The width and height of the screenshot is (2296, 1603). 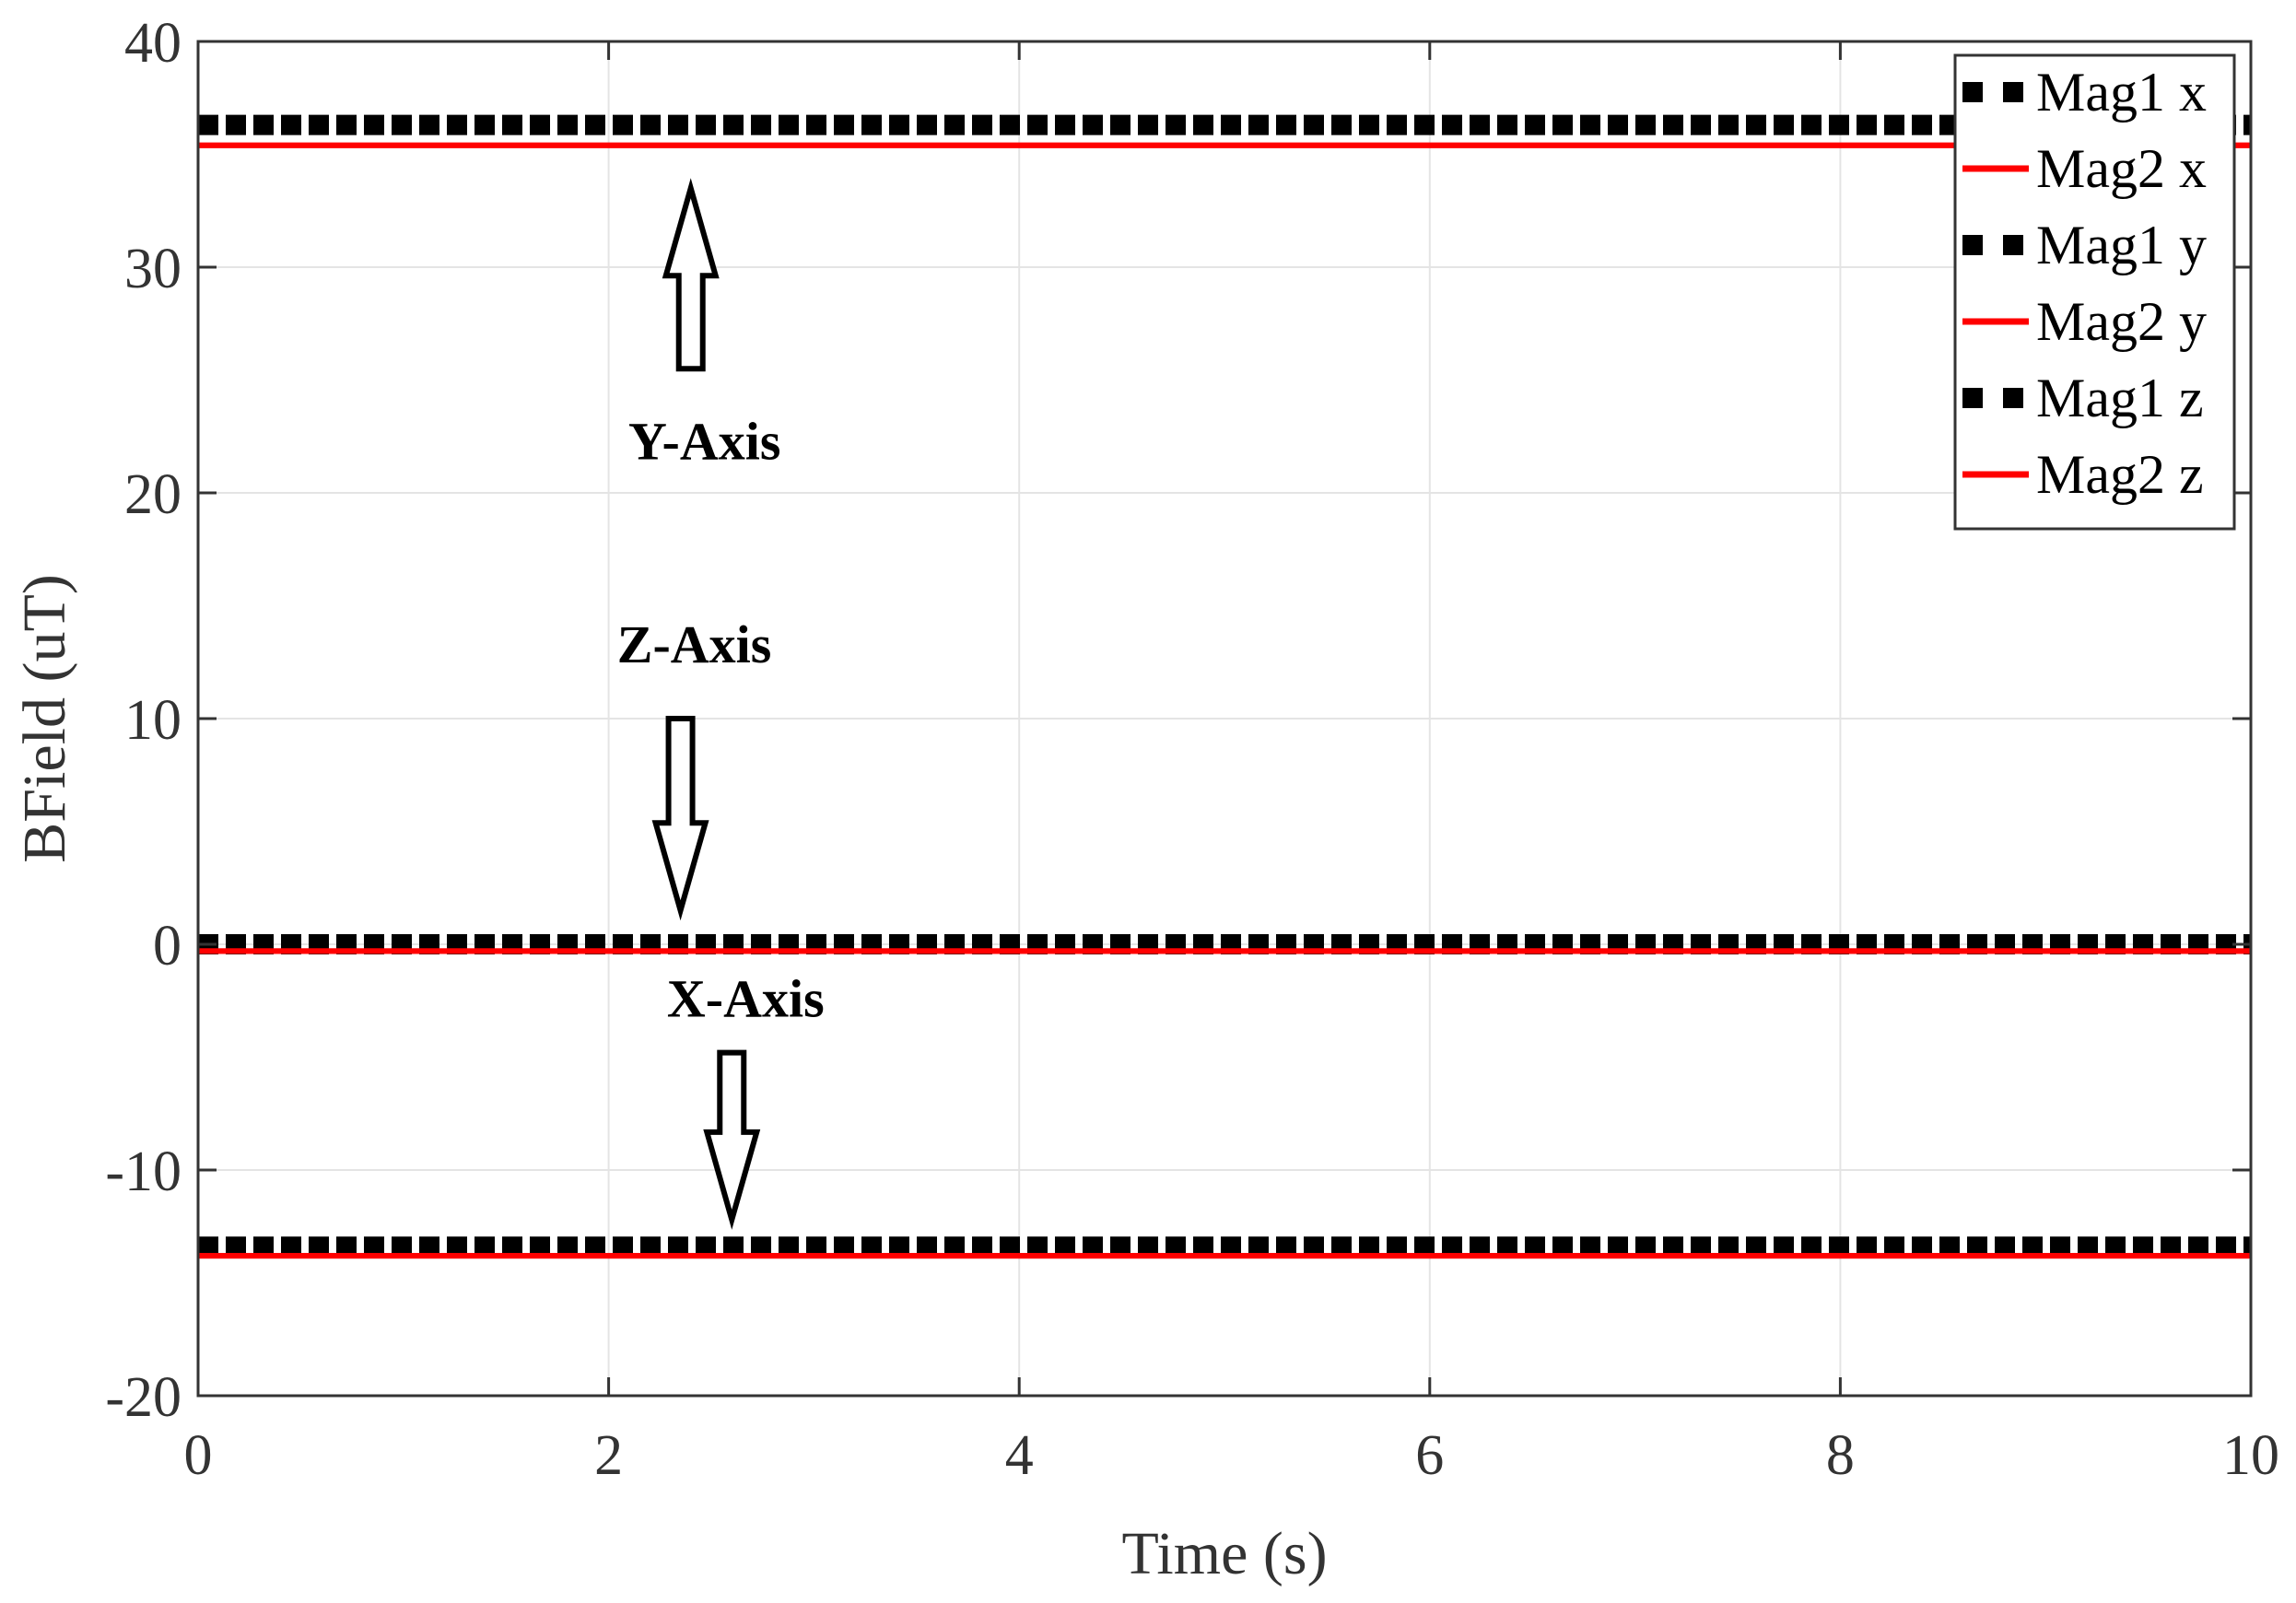 I want to click on legend-label: Mag2 x, so click(x=2121, y=168).